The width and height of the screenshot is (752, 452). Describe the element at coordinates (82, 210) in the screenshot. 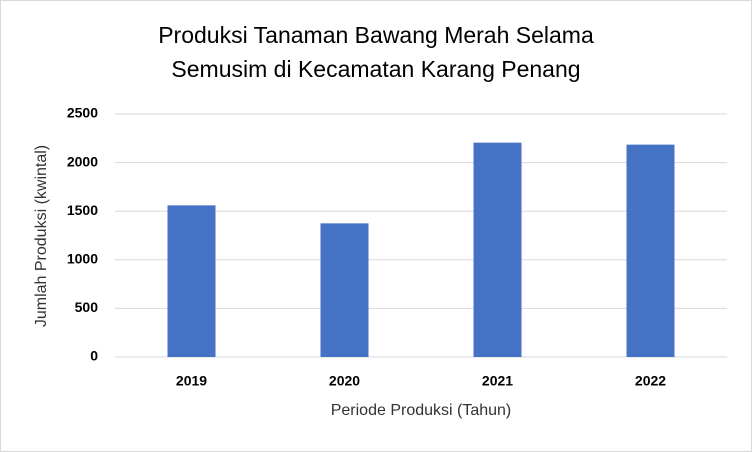

I see `y-tick-label: 1500` at that location.